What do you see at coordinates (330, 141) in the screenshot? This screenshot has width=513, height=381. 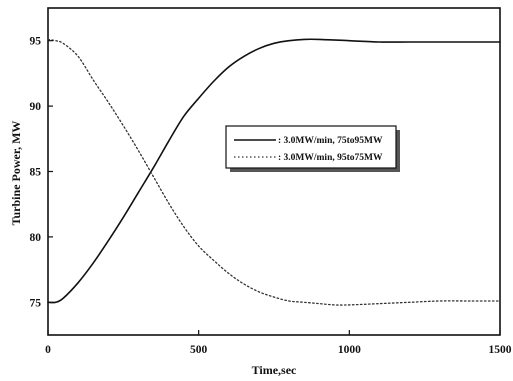 I see `legend-label-series-1: : 3.0MW/min, 75to95MW` at bounding box center [330, 141].